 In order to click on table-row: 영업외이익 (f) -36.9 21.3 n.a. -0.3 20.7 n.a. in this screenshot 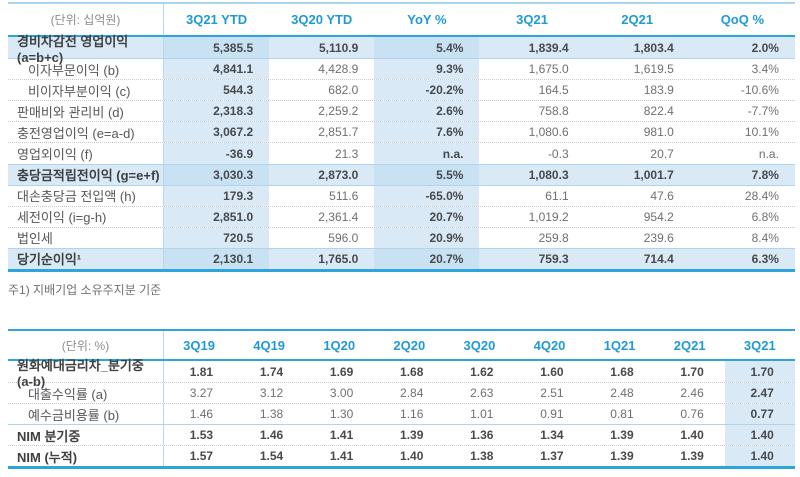, I will do `click(401, 153)`.